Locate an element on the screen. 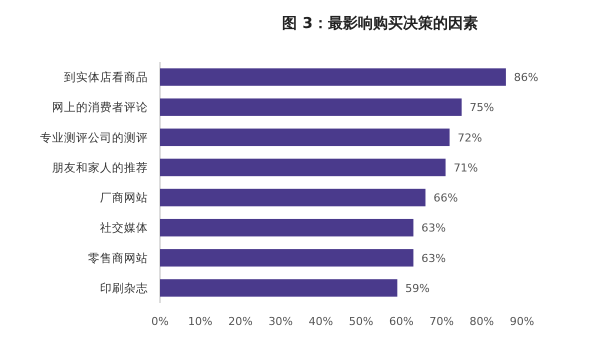 The image size is (600, 345). data-label: 71% is located at coordinates (466, 167).